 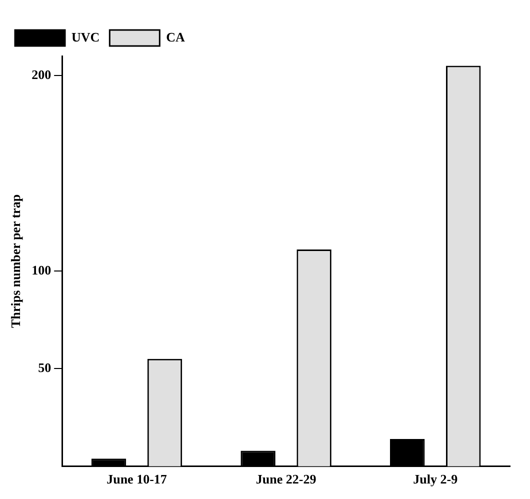 I want to click on x-tick-label: June 22-29, so click(x=286, y=479).